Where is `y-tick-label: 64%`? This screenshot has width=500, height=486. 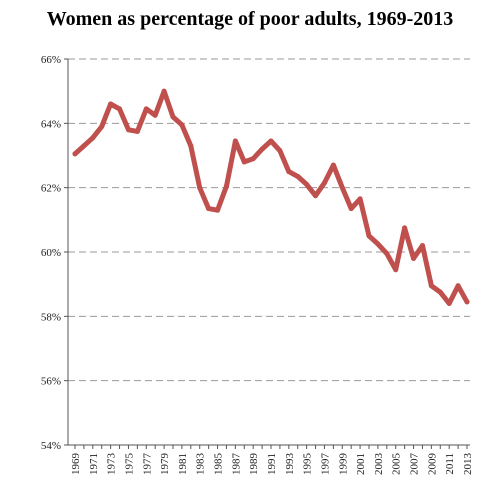
y-tick-label: 64% is located at coordinates (51, 124).